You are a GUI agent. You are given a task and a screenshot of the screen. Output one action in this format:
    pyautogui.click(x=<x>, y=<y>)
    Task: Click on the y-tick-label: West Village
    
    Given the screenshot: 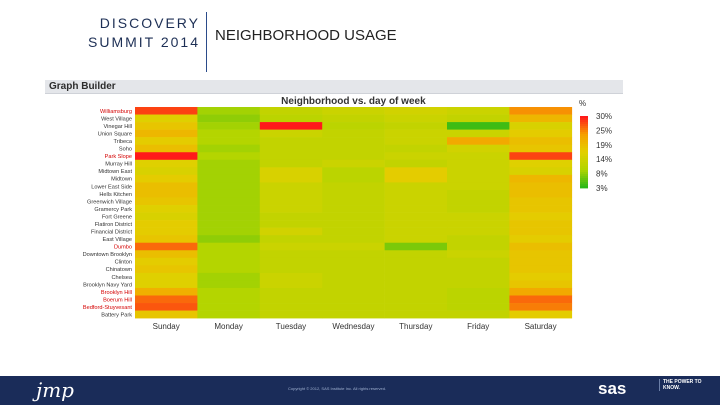 What is the action you would take?
    pyautogui.click(x=116, y=119)
    